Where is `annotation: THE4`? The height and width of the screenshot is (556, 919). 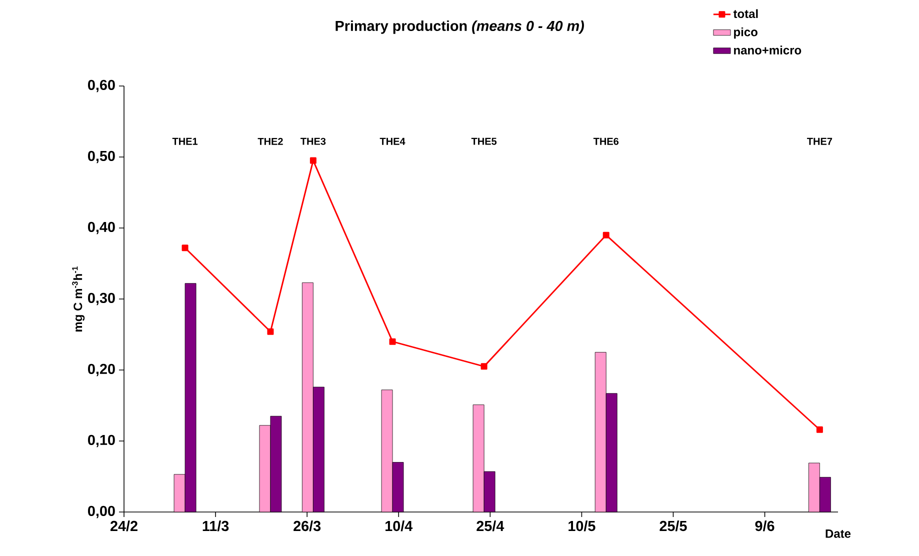 annotation: THE4 is located at coordinates (393, 141).